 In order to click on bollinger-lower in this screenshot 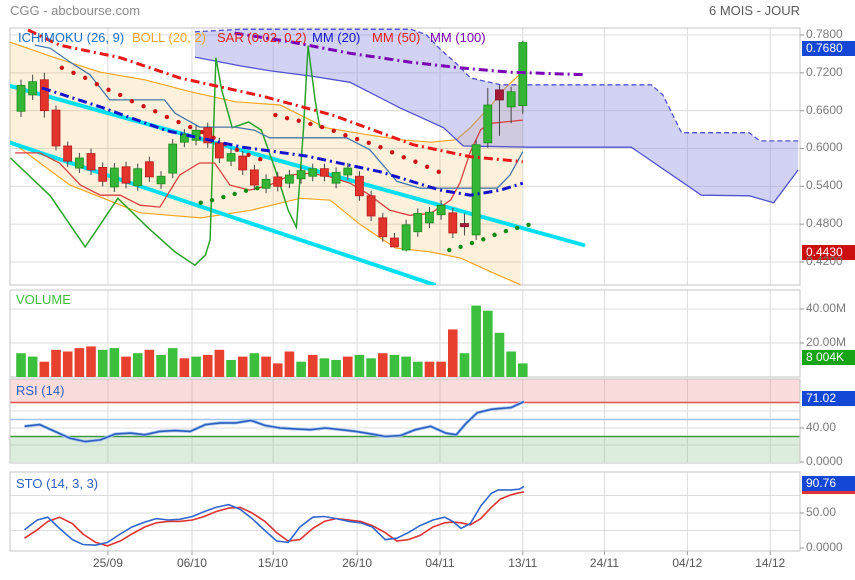, I will do `click(265, 212)`.